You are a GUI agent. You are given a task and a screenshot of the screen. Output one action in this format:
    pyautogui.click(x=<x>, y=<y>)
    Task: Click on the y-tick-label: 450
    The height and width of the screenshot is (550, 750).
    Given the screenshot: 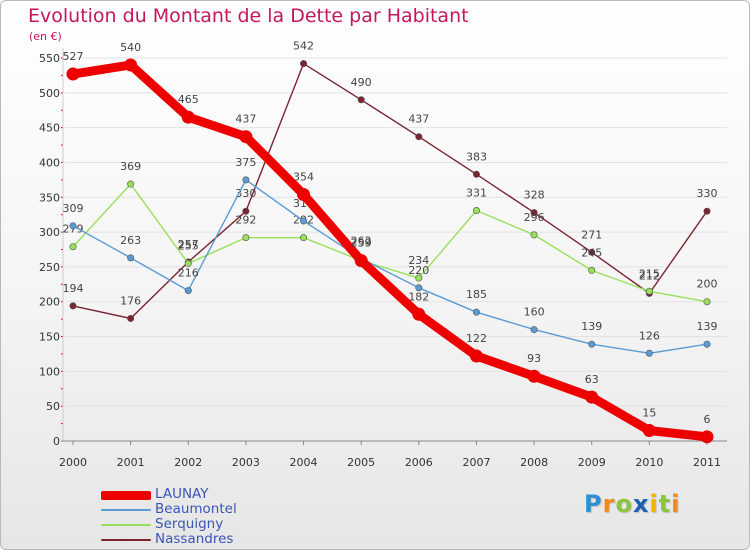 What is the action you would take?
    pyautogui.click(x=49, y=128)
    